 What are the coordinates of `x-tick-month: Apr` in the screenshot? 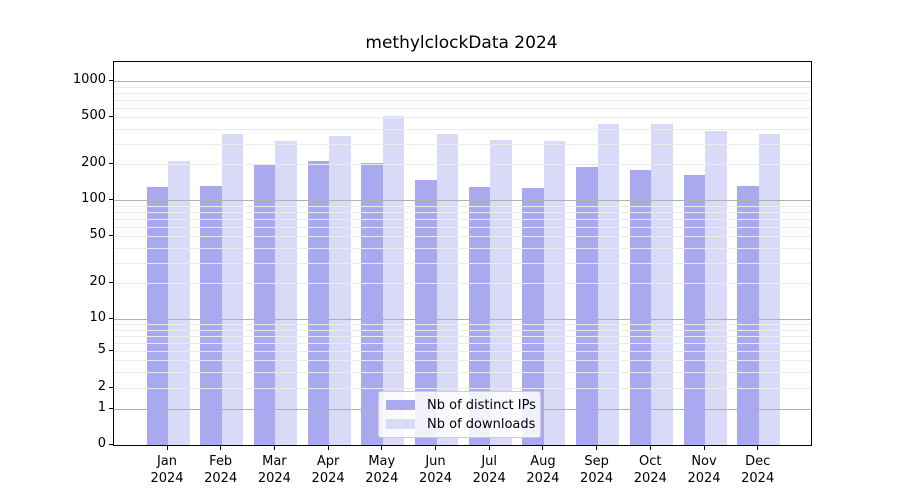 It's located at (328, 461).